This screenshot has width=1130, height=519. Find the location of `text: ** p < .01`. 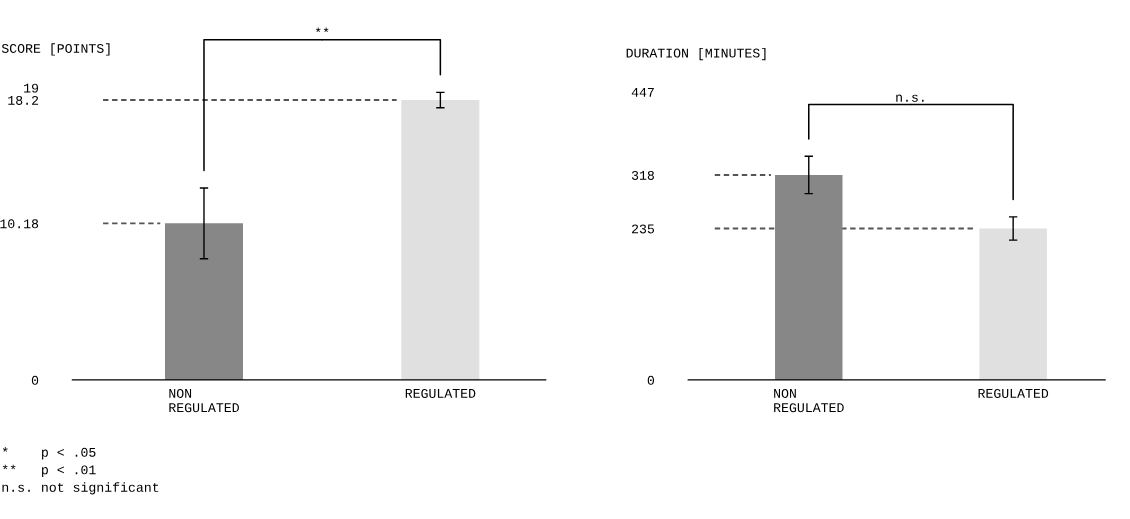

text: ** p < .01 is located at coordinates (49, 470).